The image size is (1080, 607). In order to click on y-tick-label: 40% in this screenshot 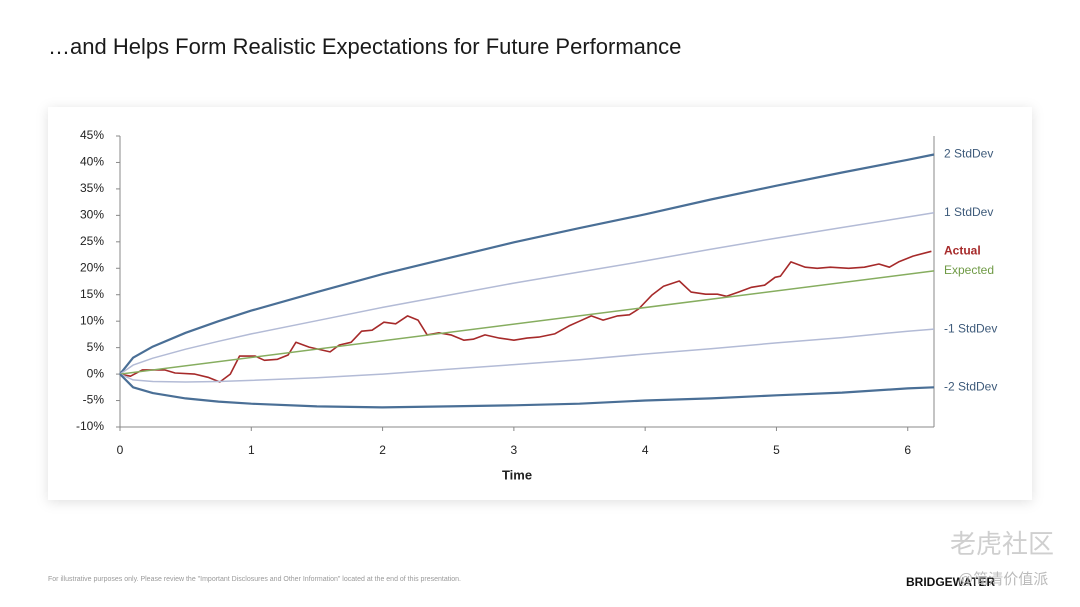, I will do `click(92, 162)`.